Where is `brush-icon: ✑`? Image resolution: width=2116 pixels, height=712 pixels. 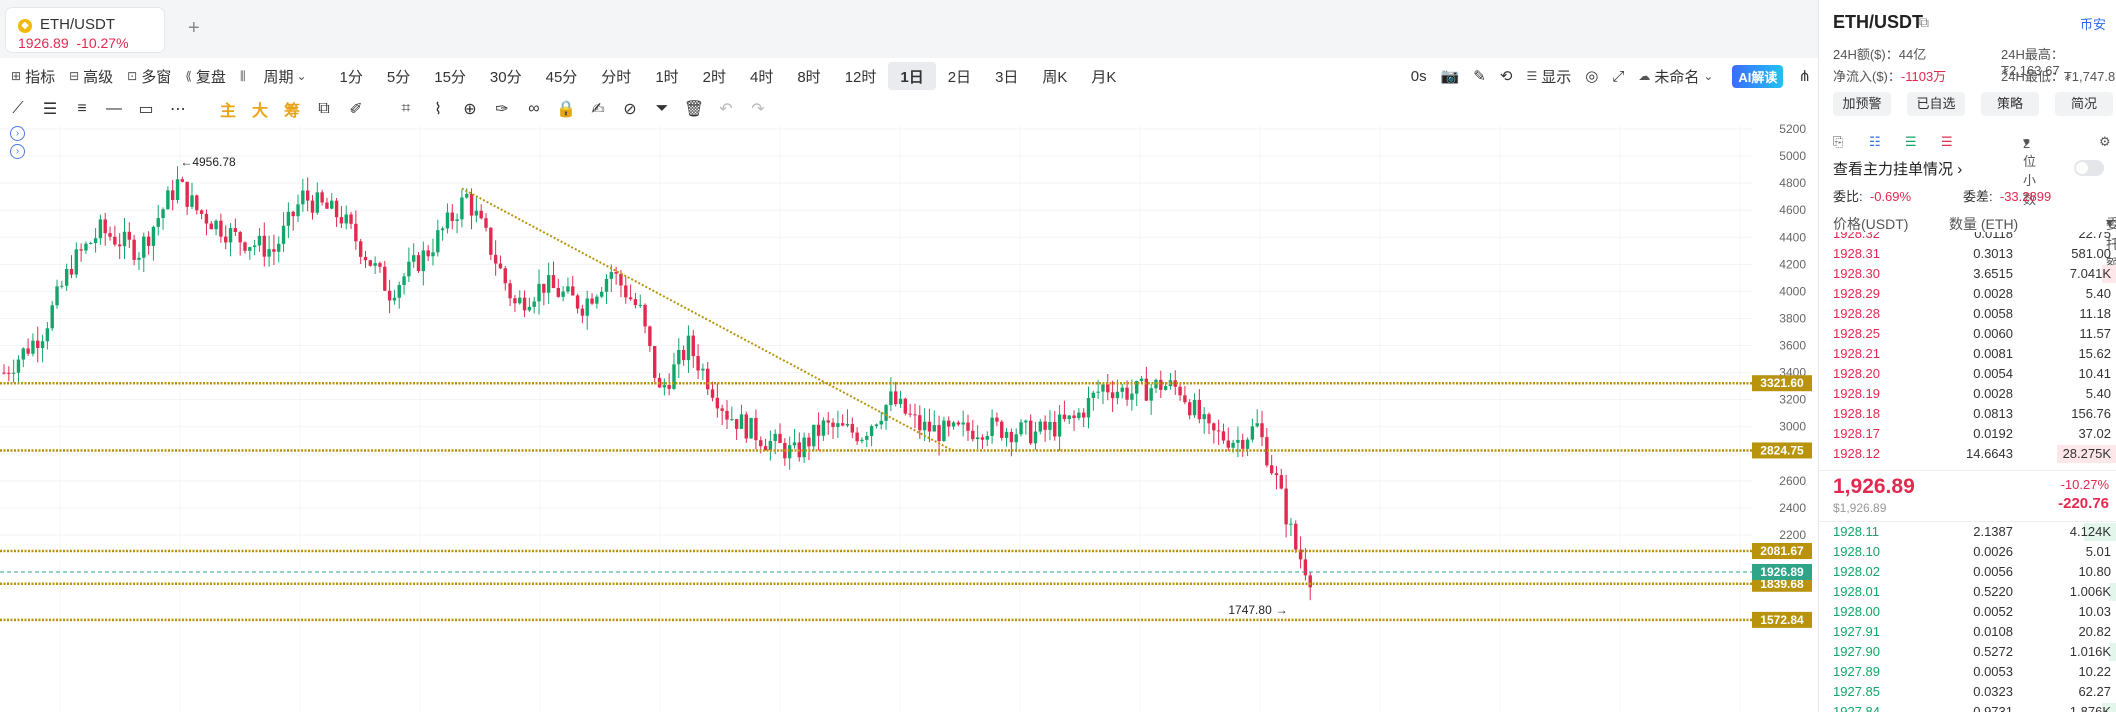 brush-icon: ✑ is located at coordinates (502, 109).